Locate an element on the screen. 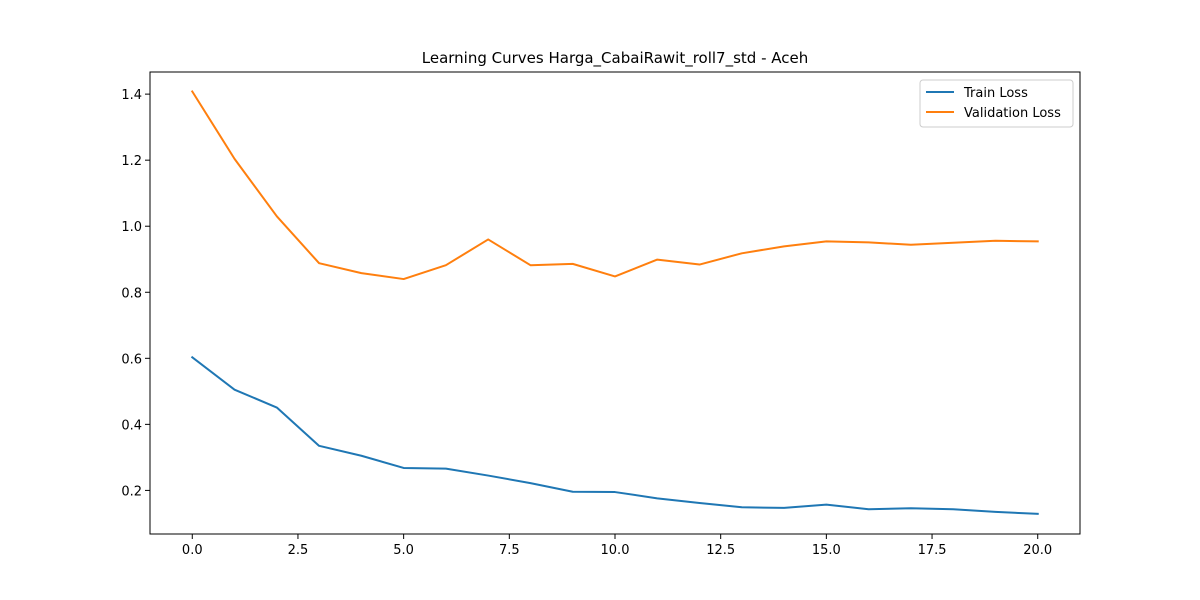 This screenshot has width=1200, height=600. y-tick-label: 0.4 is located at coordinates (131, 425).